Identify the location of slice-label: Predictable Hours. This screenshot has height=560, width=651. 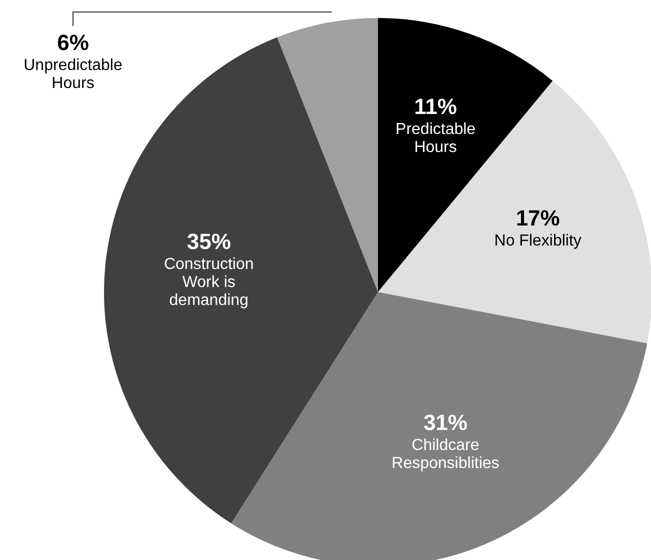
(436, 138).